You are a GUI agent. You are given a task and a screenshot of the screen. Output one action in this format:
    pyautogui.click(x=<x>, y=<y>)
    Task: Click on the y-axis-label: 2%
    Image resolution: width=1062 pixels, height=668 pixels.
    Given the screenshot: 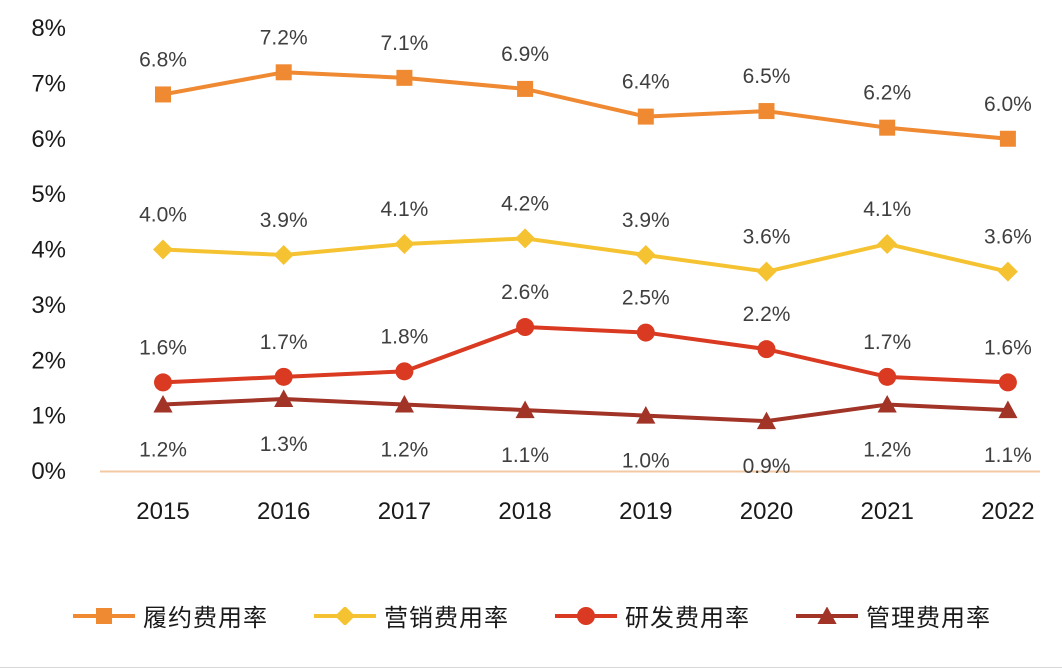 What is the action you would take?
    pyautogui.click(x=48, y=360)
    